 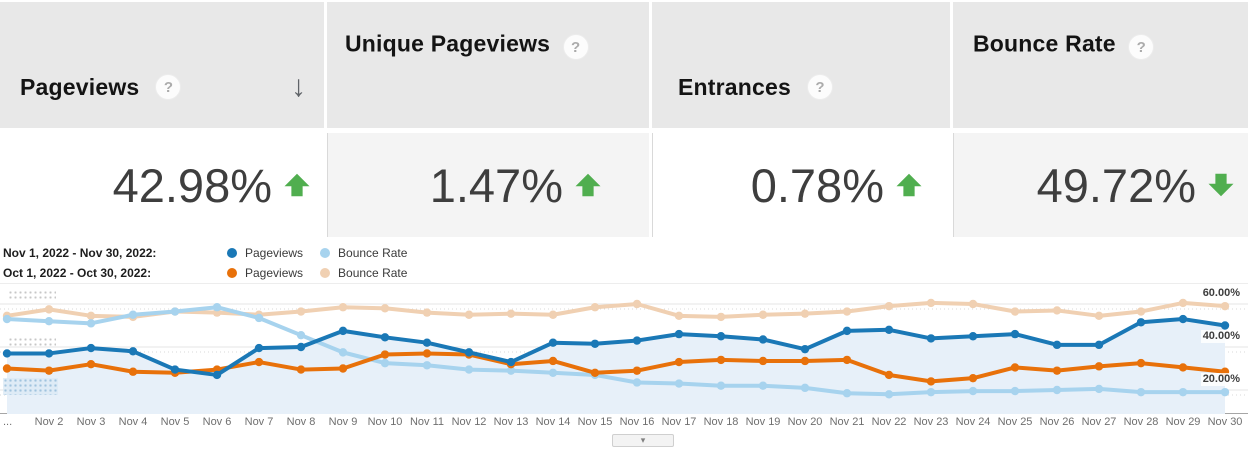 I want to click on metric-value-unique-pageviews: 1.47%, so click(x=488, y=185).